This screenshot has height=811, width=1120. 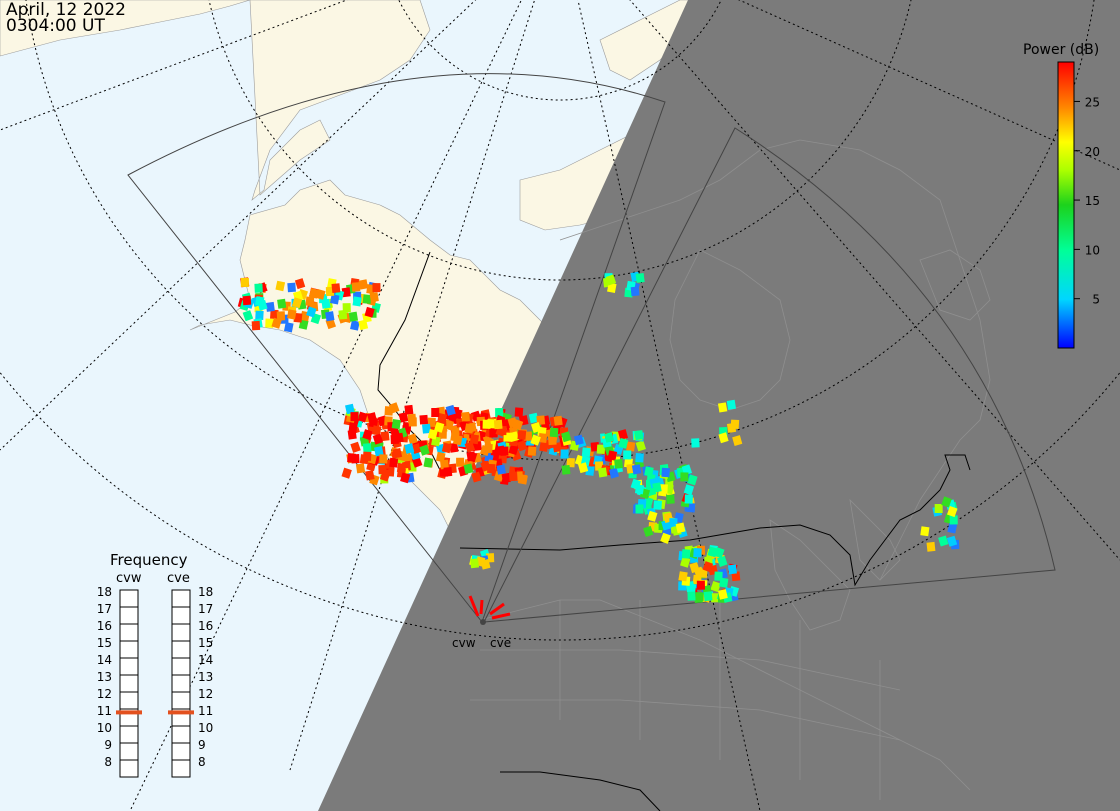 What do you see at coordinates (580, 791) in the screenshot?
I see `us-mexico-border` at bounding box center [580, 791].